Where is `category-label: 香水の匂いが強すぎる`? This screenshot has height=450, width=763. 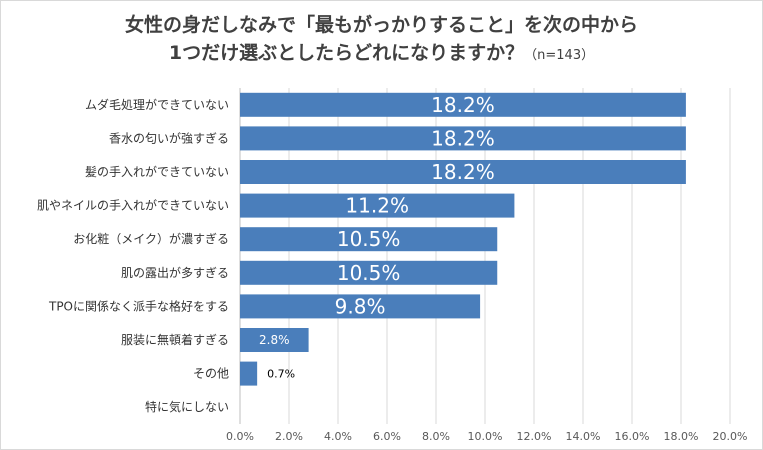 category-label: 香水の匂いが強すぎる is located at coordinates (169, 137).